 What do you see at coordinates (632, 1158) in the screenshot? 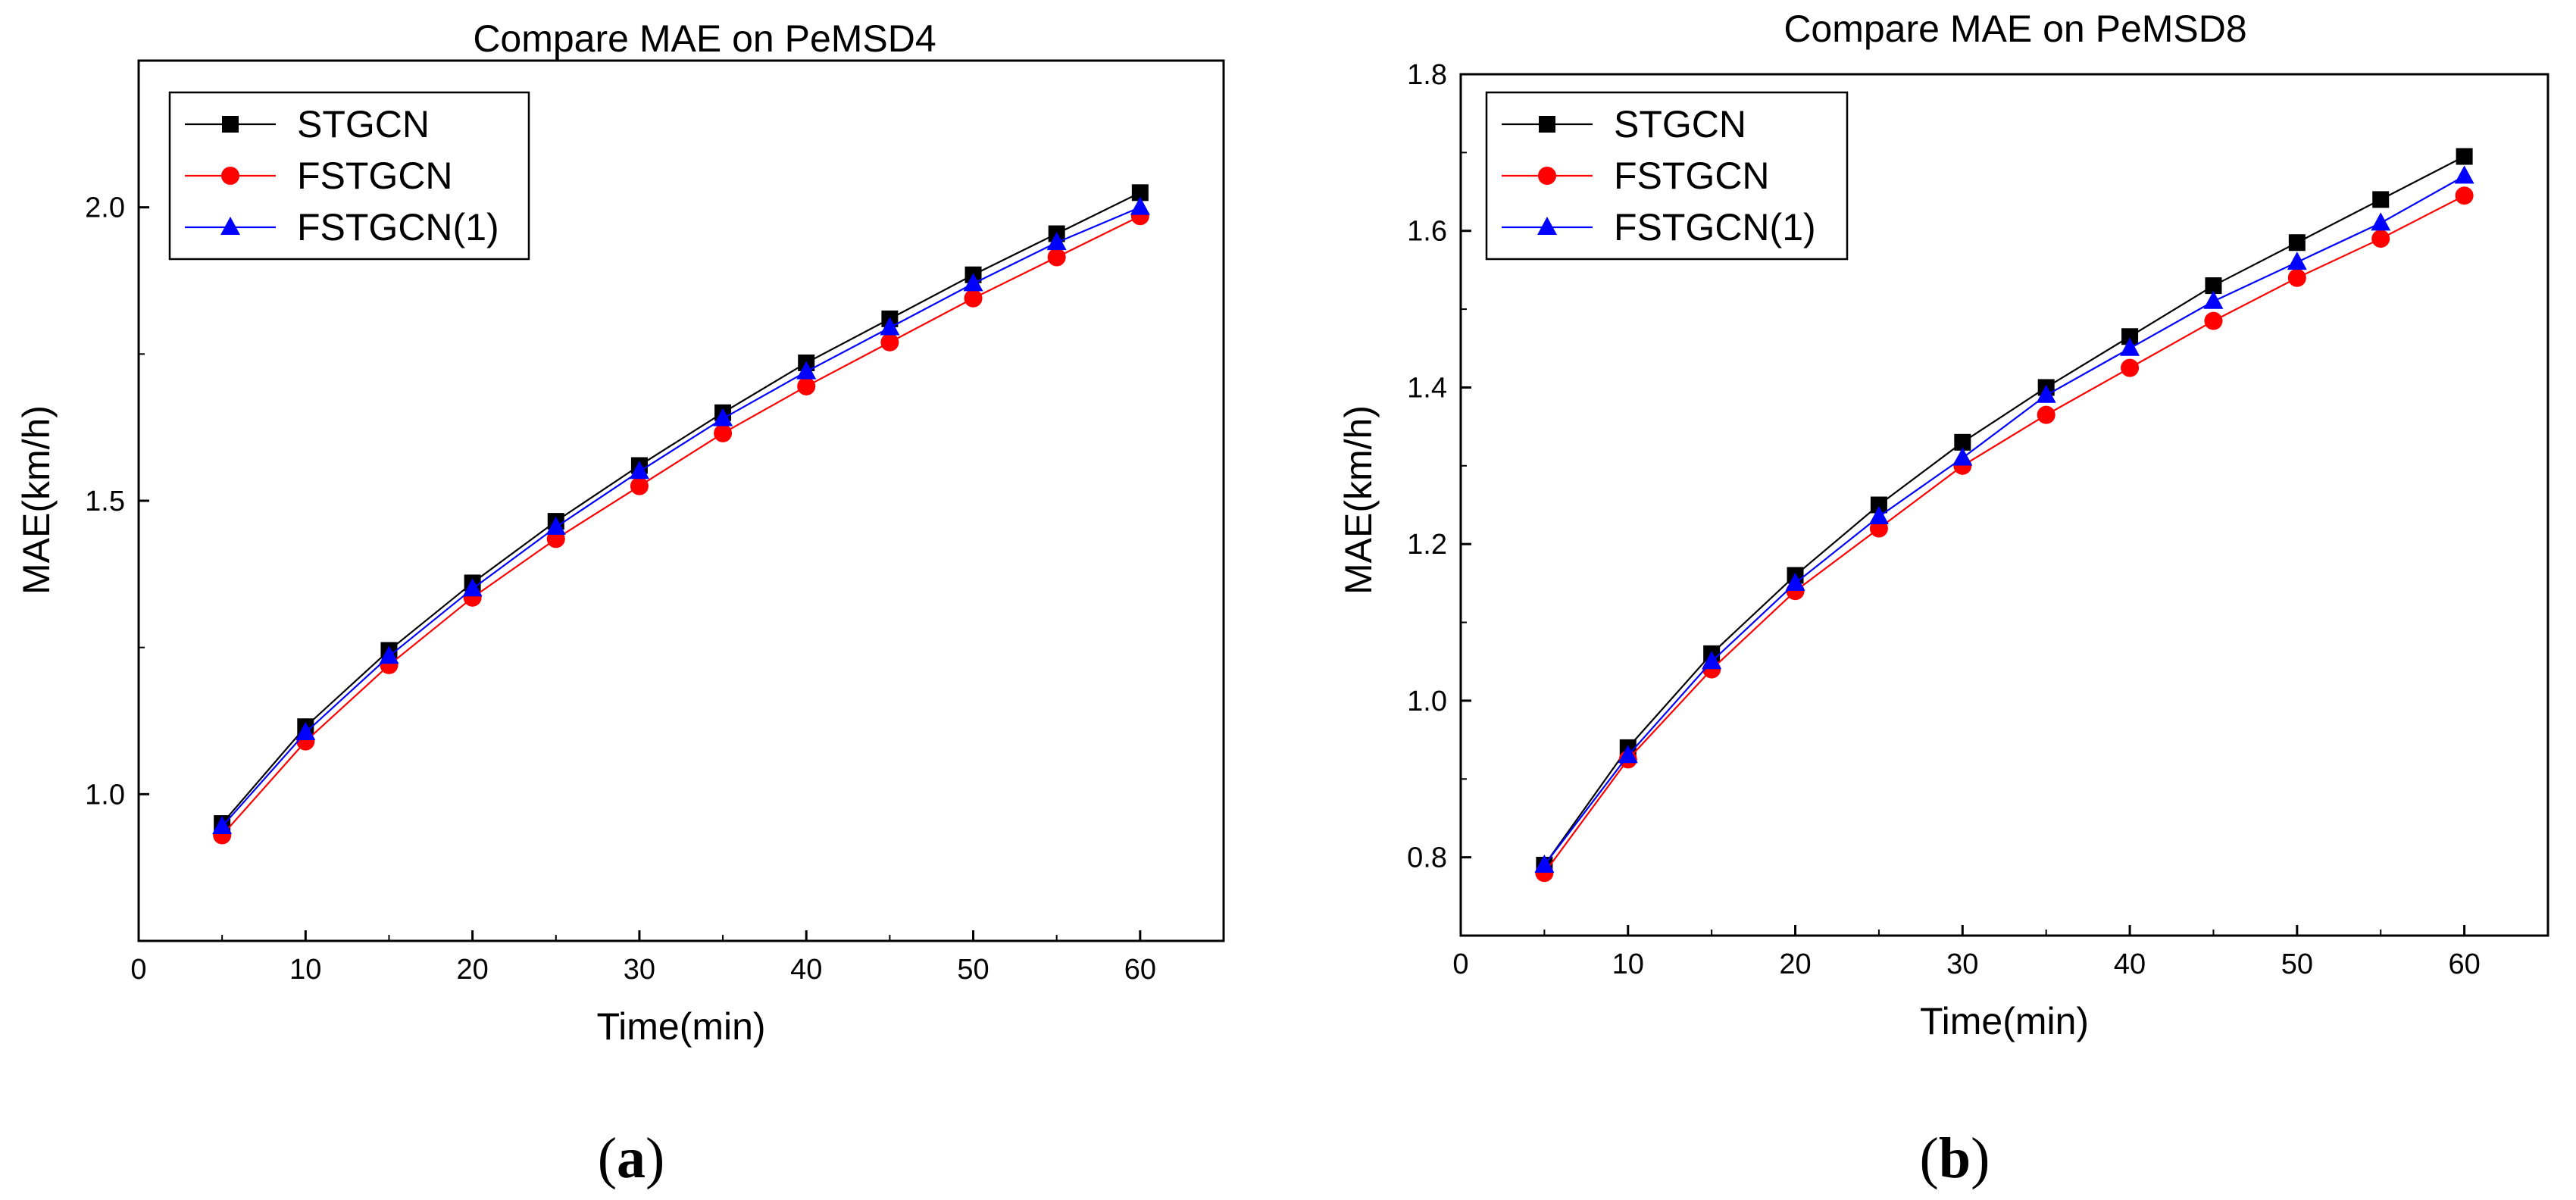
I see `panel-caption: (a)` at bounding box center [632, 1158].